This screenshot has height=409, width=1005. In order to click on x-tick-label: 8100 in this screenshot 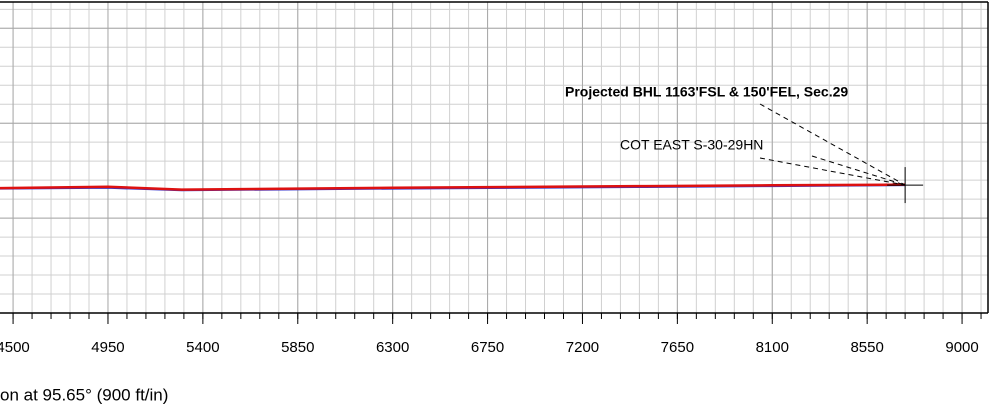, I will do `click(772, 347)`.